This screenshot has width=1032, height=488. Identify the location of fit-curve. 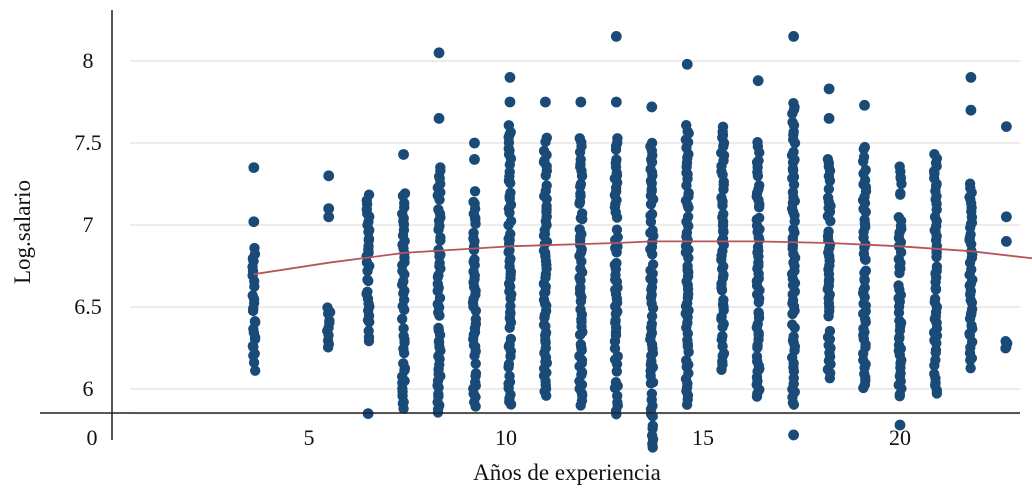
(642, 258).